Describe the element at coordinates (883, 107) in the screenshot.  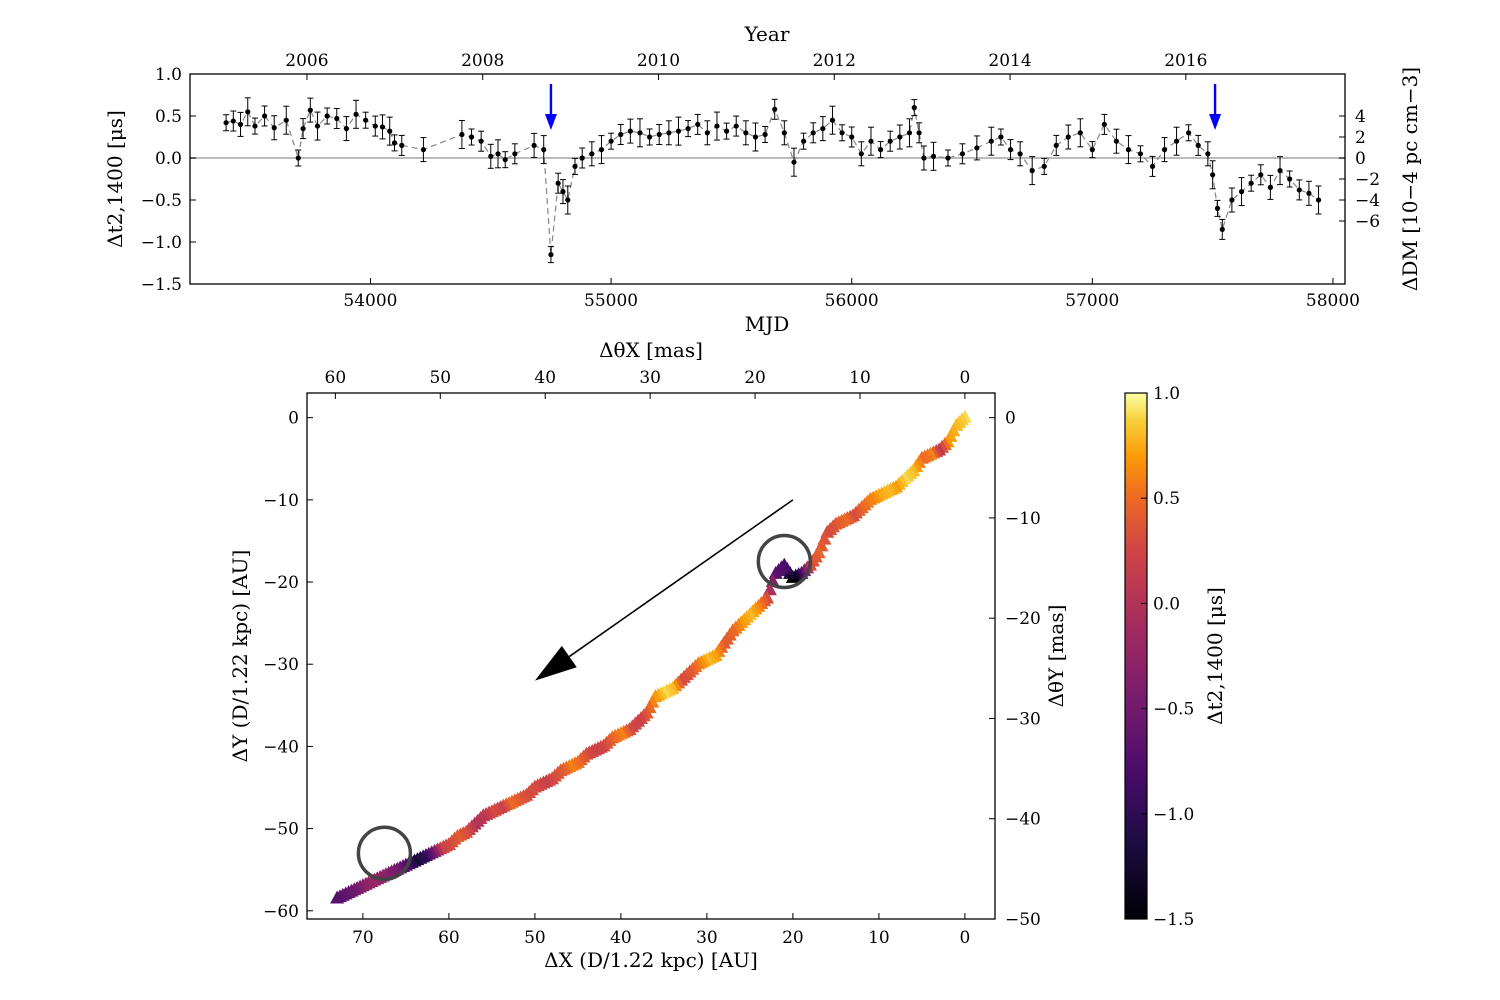
I see `event-arrows` at that location.